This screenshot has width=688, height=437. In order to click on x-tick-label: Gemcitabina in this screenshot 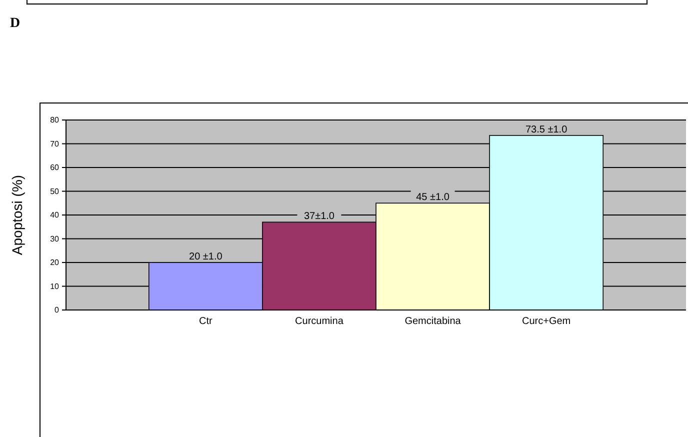, I will do `click(433, 321)`.